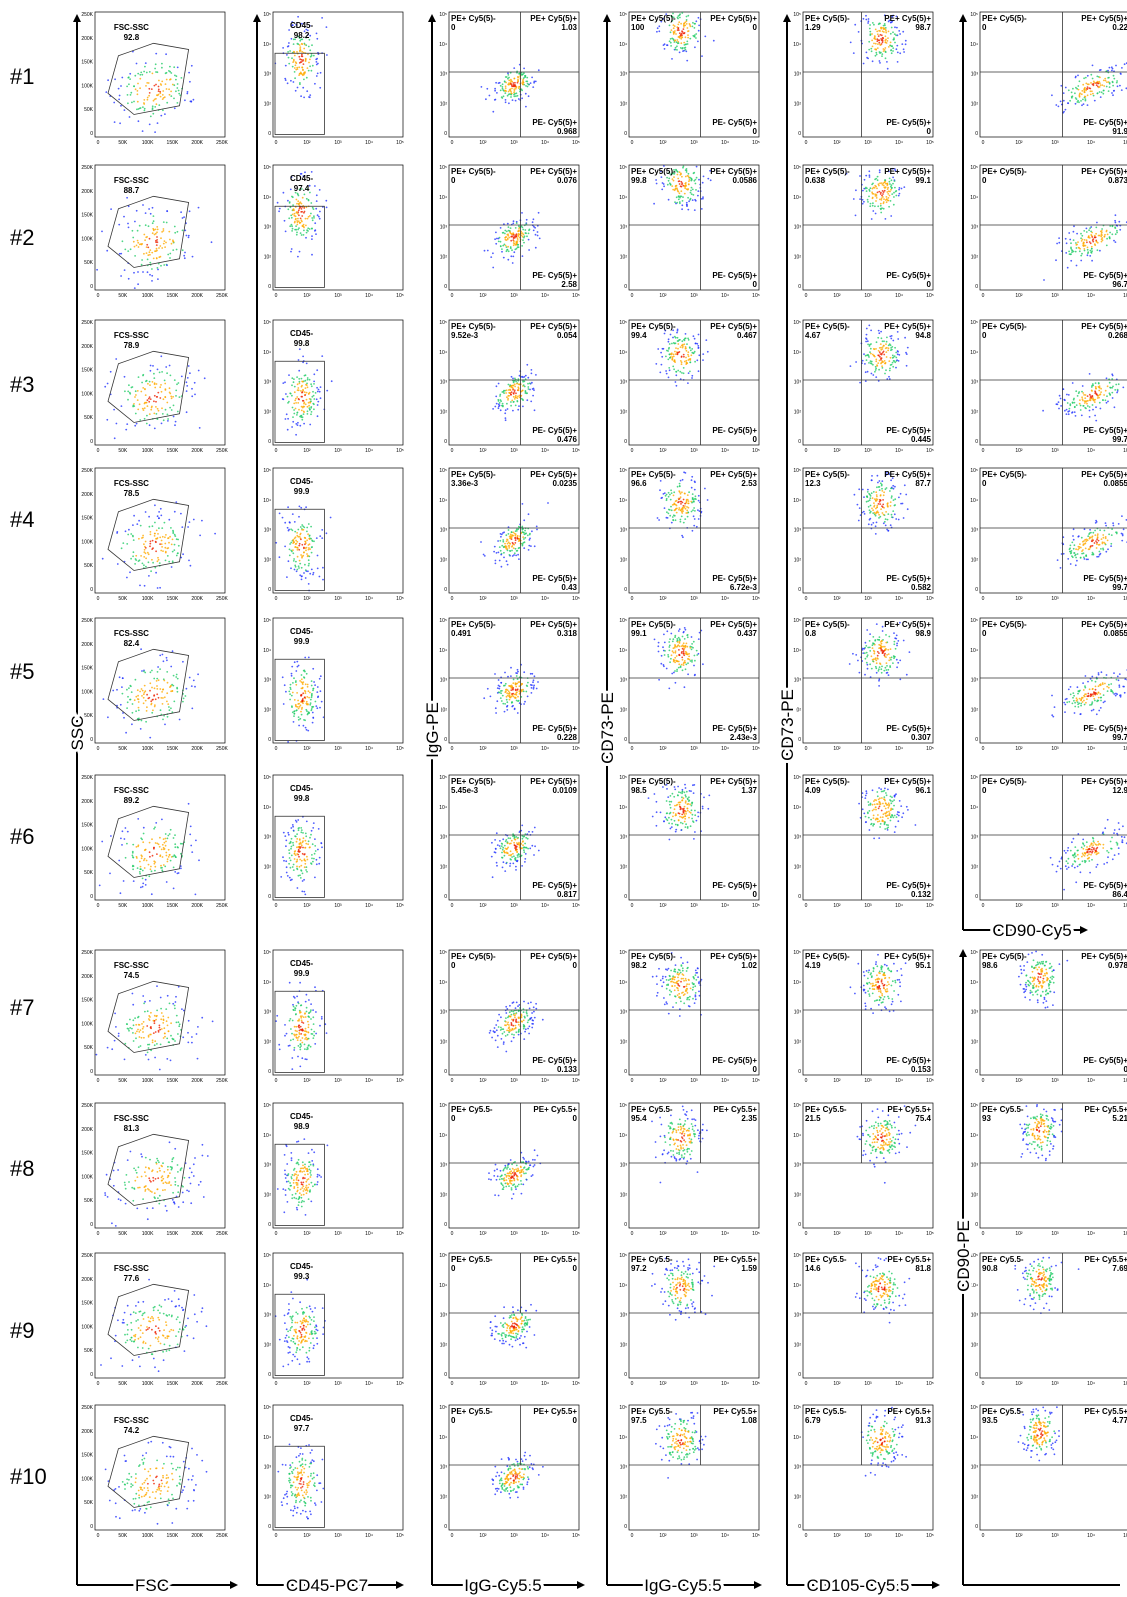  I want to click on quadrant-ul-value: 12.3, so click(813, 483).